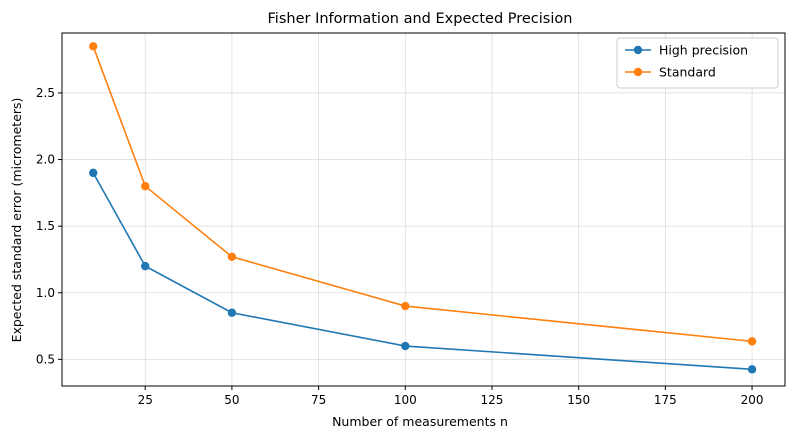 The width and height of the screenshot is (790, 440). Describe the element at coordinates (492, 400) in the screenshot. I see `x-tick-label: 125` at that location.